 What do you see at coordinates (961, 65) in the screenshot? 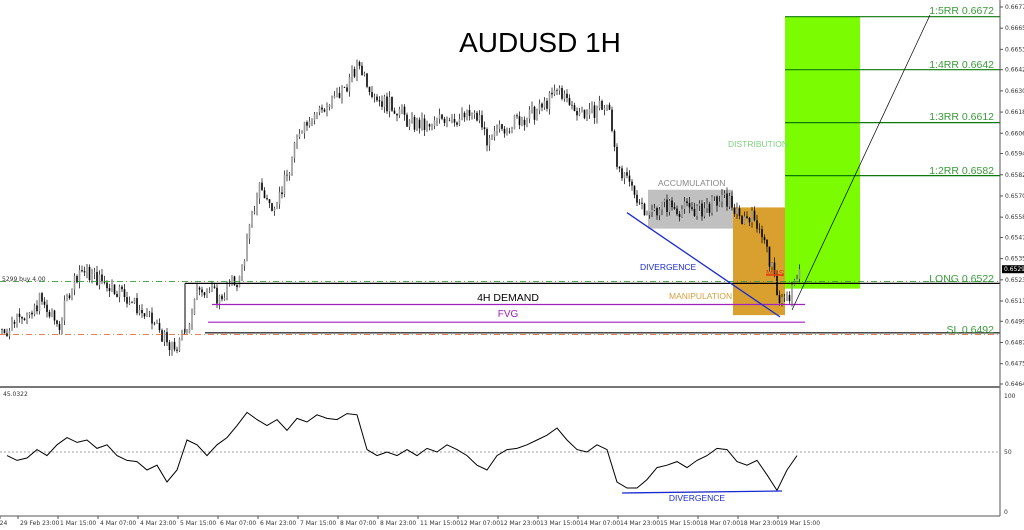
I see `tp-4rr-label: 1:4RR 0.6642` at bounding box center [961, 65].